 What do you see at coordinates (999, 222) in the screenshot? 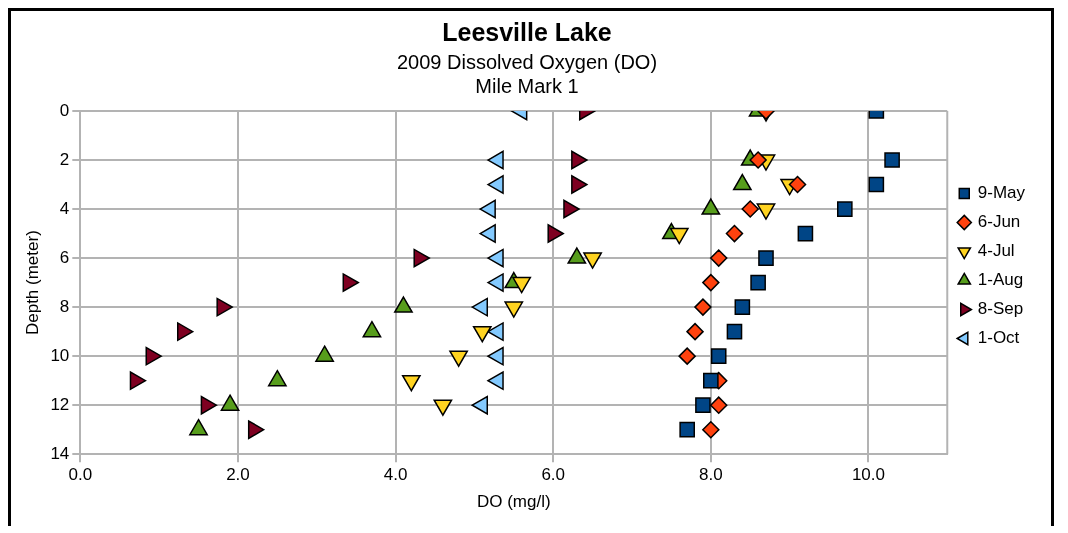
I see `legend-label: 6-Jun` at bounding box center [999, 222].